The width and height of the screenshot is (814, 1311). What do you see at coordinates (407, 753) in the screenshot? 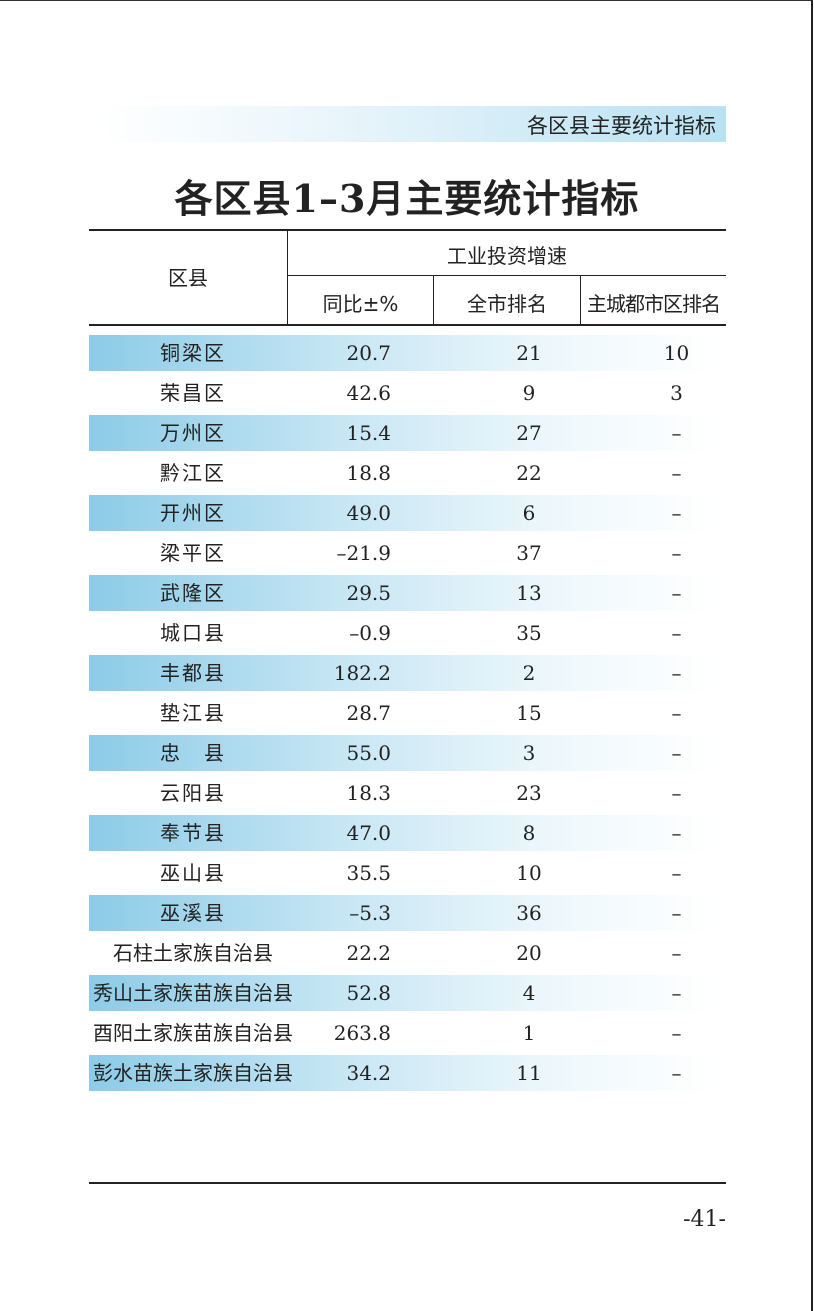
I see `table-row: 忠 县 55.0 3 –` at bounding box center [407, 753].